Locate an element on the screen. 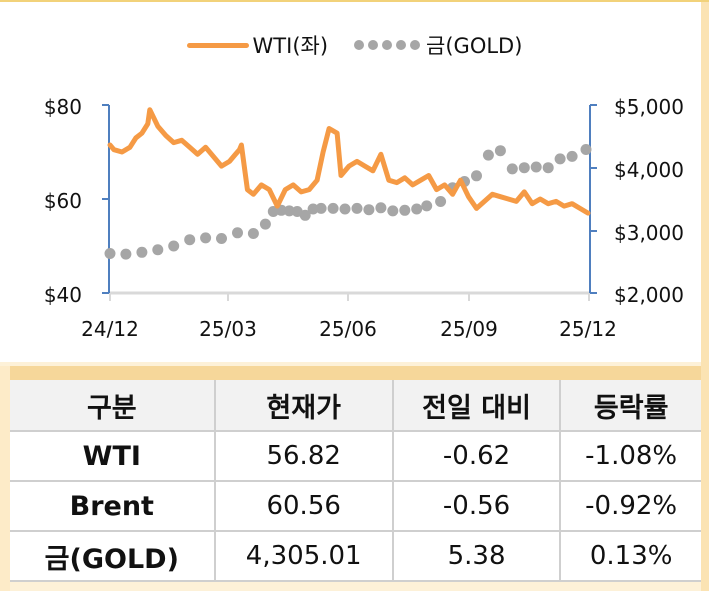 This screenshot has width=709, height=591. header-category: 구분 is located at coordinates (113, 406).